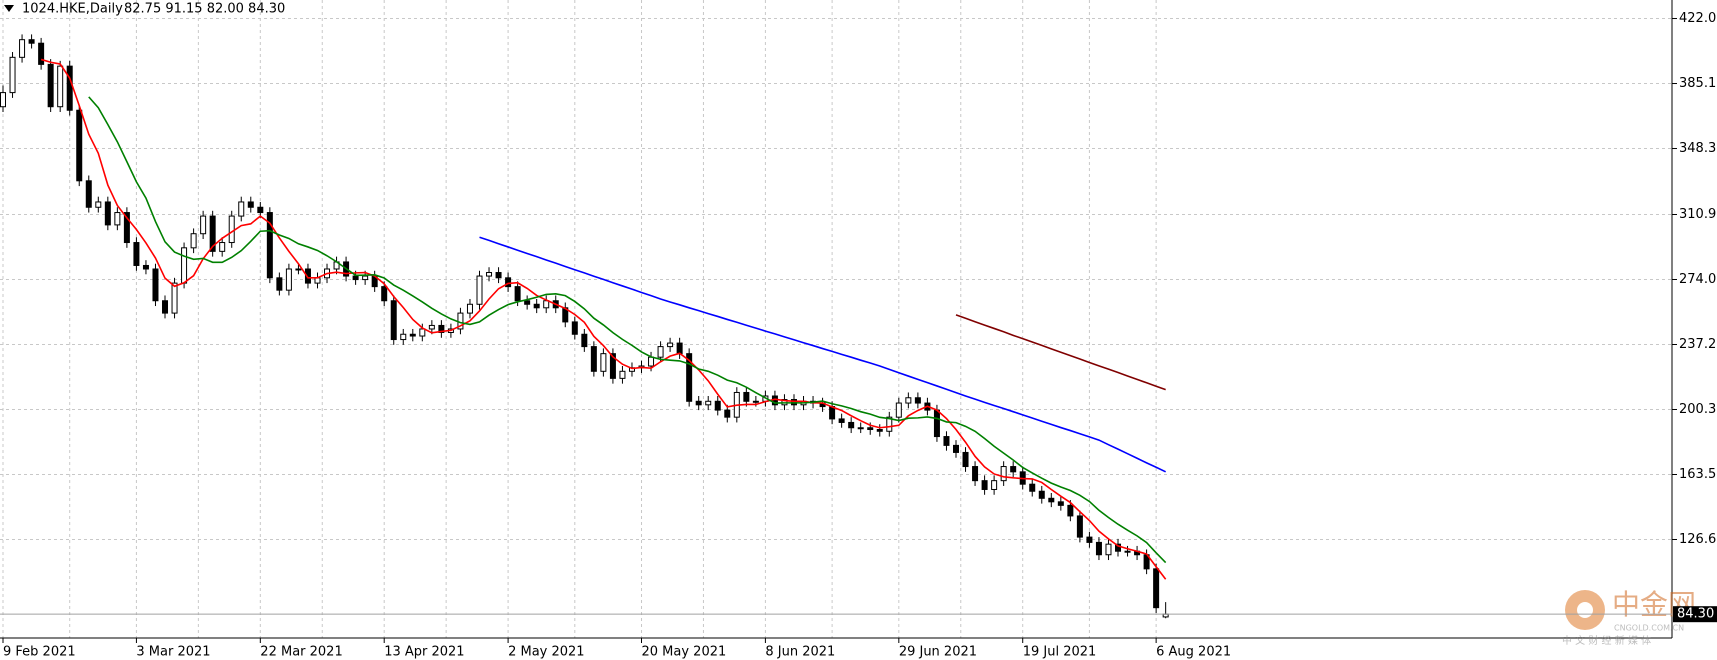 The image size is (1717, 660). What do you see at coordinates (938, 652) in the screenshot?
I see `x-tick-label: 29 Jun 2021` at bounding box center [938, 652].